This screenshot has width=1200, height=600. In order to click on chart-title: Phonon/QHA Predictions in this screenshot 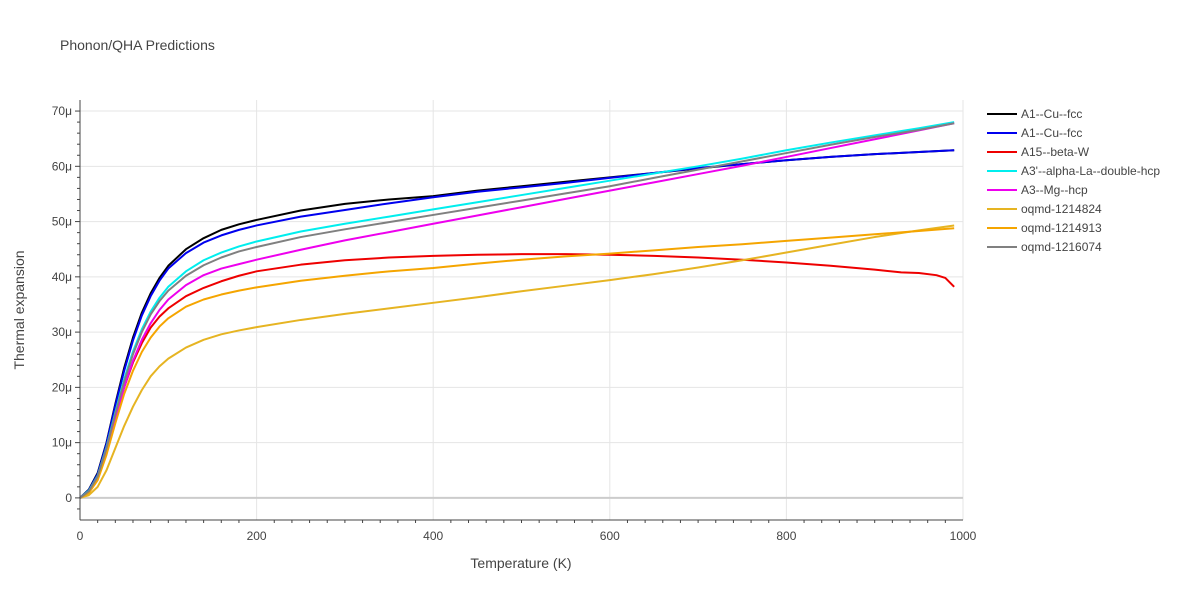, I will do `click(137, 45)`.